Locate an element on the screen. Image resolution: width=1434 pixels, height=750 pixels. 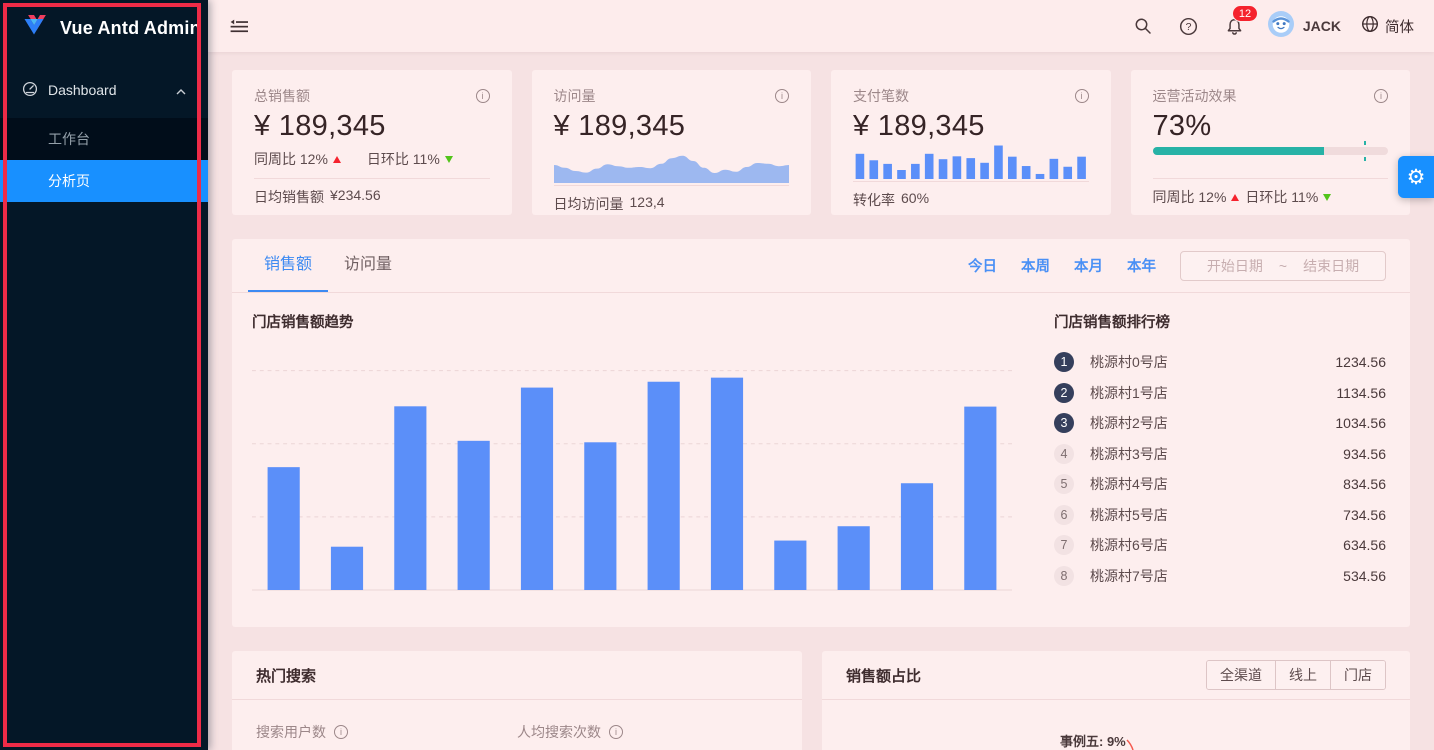
ranking-row: 4 桃源村3号店 934.56 is located at coordinates (1220, 454).